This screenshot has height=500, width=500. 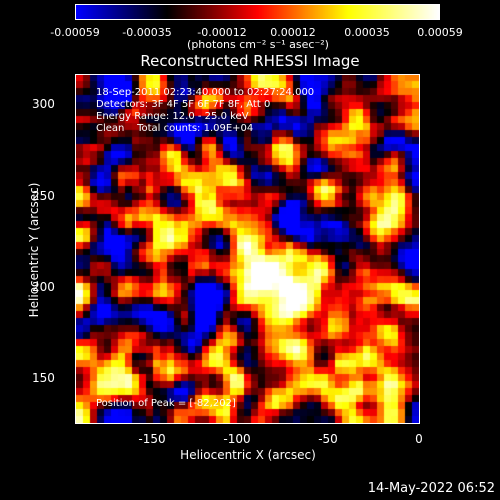 I want to click on info-detectors: Detectors: 3F 4F 5F 6F 7F 8F, Att 0, so click(x=183, y=104).